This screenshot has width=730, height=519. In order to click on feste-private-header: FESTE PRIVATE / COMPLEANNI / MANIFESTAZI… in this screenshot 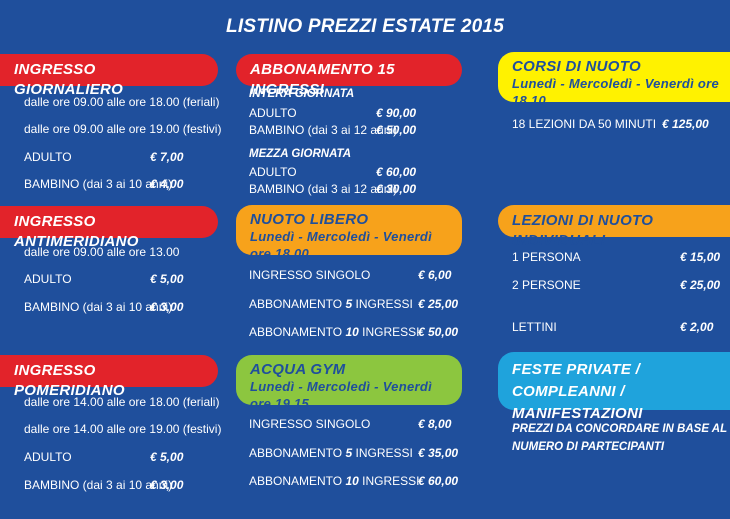, I will do `click(614, 387)`.